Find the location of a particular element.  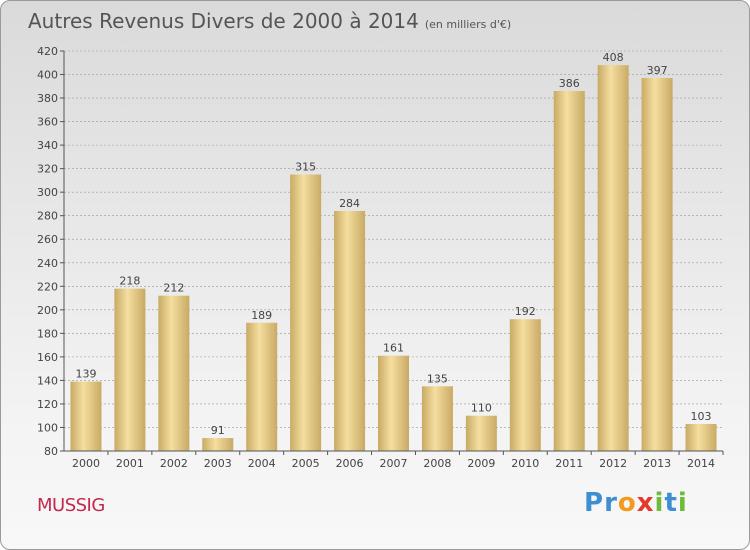

x-tick-label: 2006 is located at coordinates (350, 463).